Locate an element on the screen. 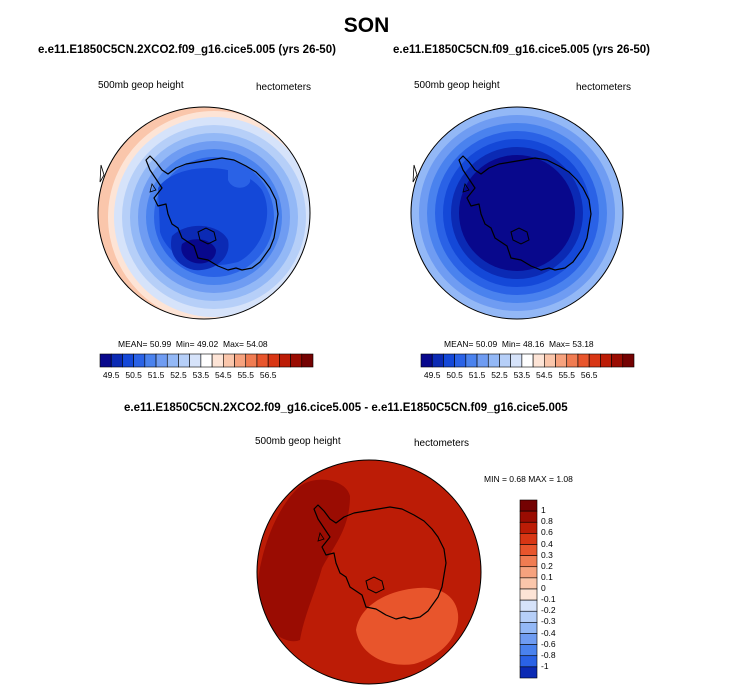 The image size is (733, 686). panel1-min-label: Min= is located at coordinates (185, 344).